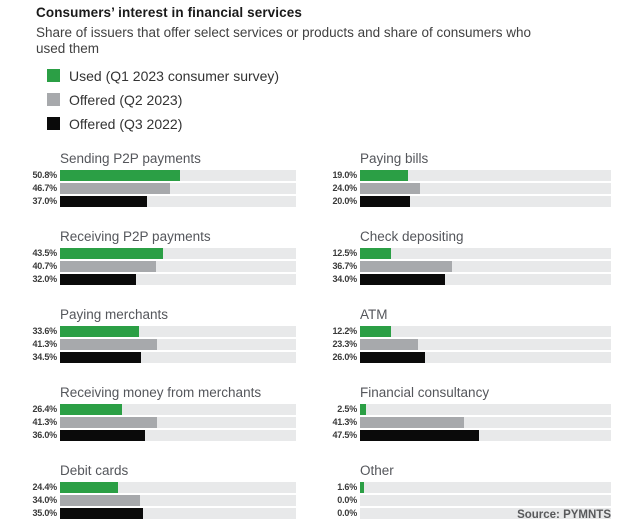 The width and height of the screenshot is (624, 529). I want to click on chart-group: Paying merchants 33.6% 41.3% 34.5%, so click(163, 335).